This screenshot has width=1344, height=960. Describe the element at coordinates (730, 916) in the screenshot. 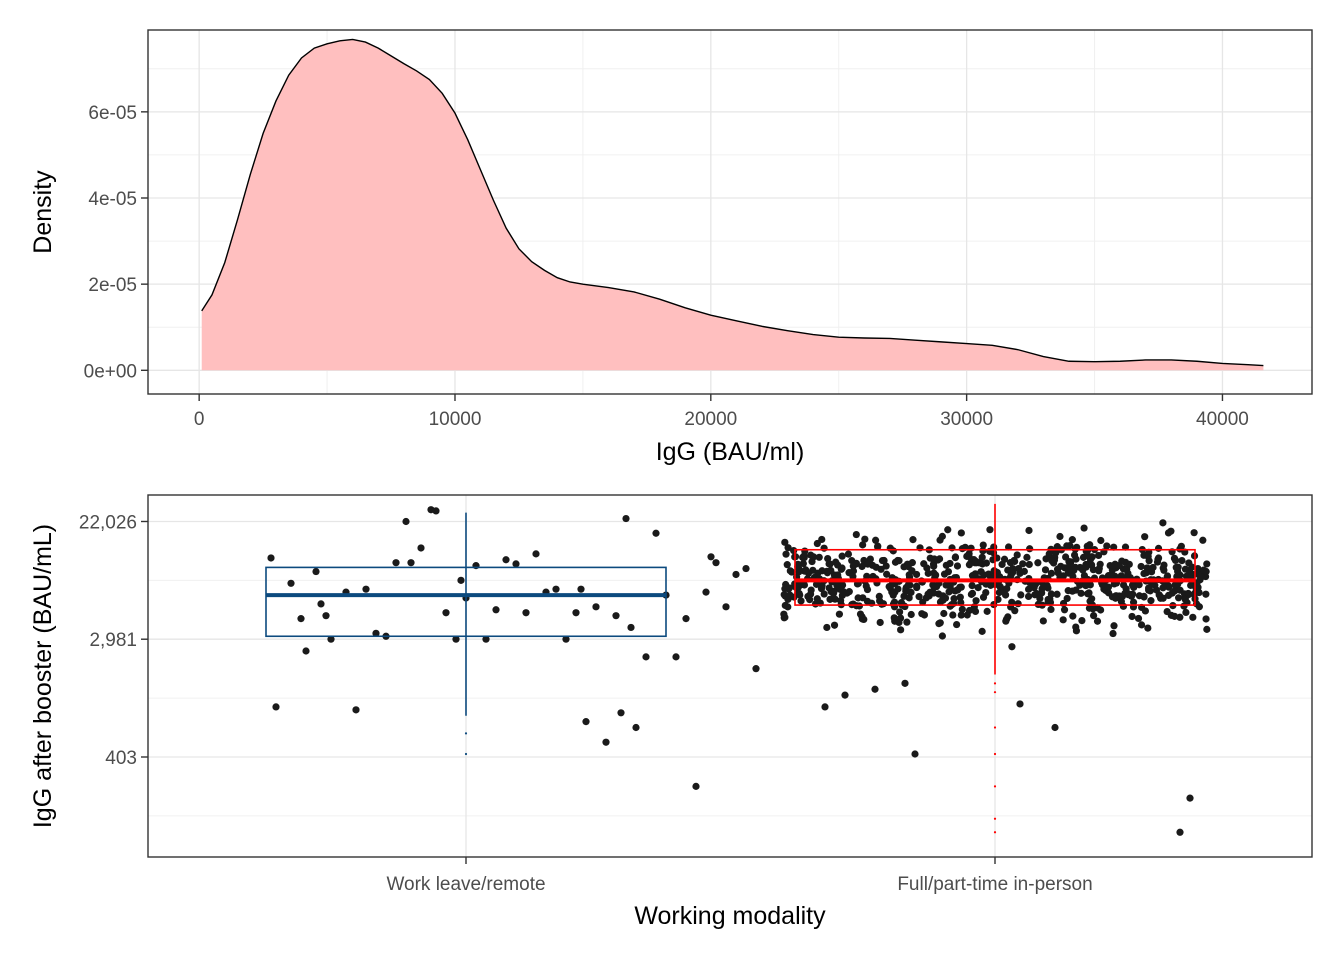

I see `boxplot-x-axis-title: Working modality` at that location.